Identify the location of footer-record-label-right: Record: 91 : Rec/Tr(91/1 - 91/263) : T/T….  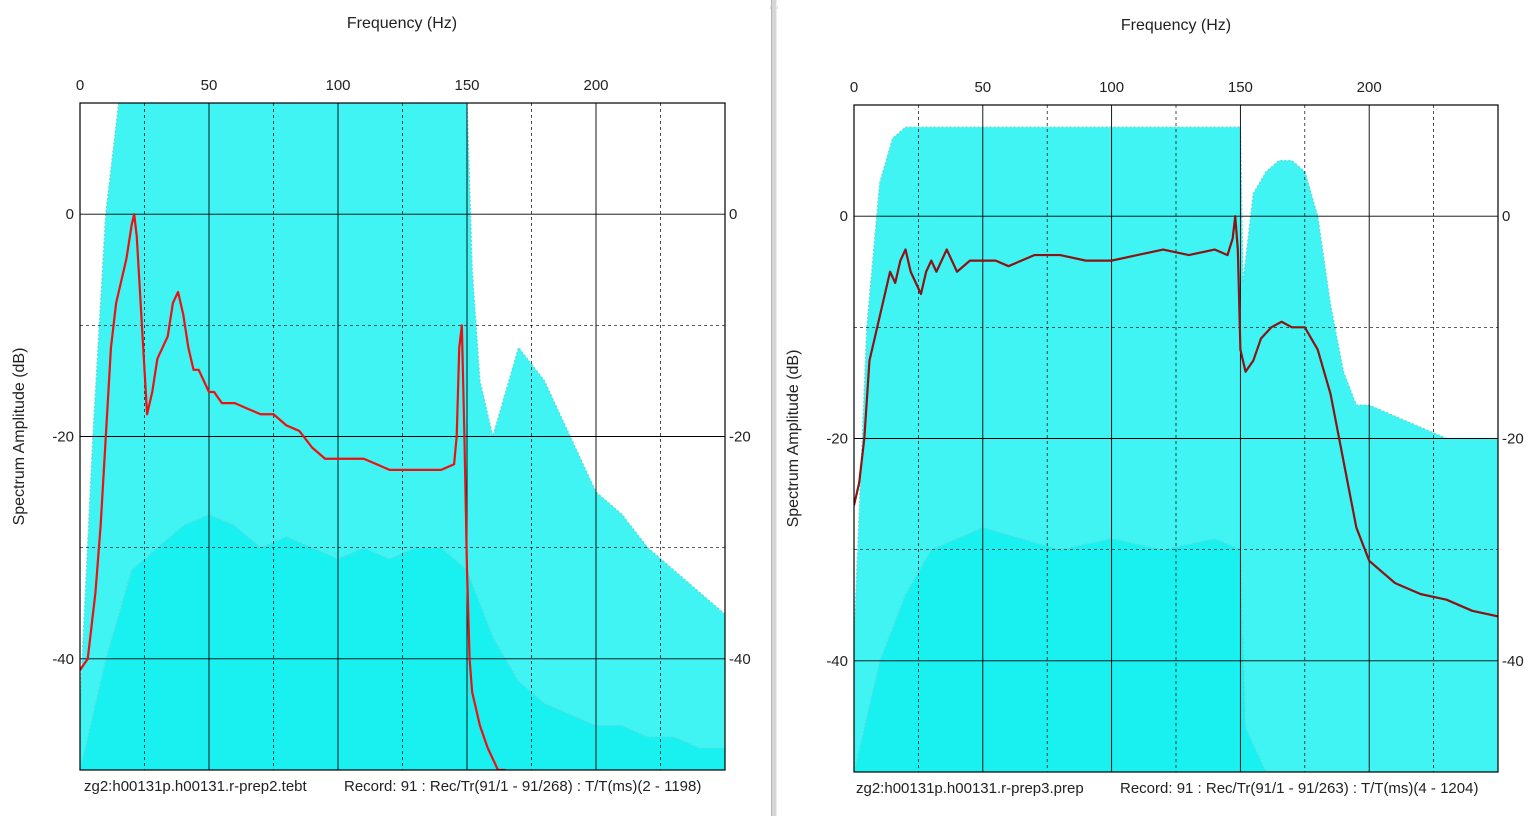
(1299, 788).